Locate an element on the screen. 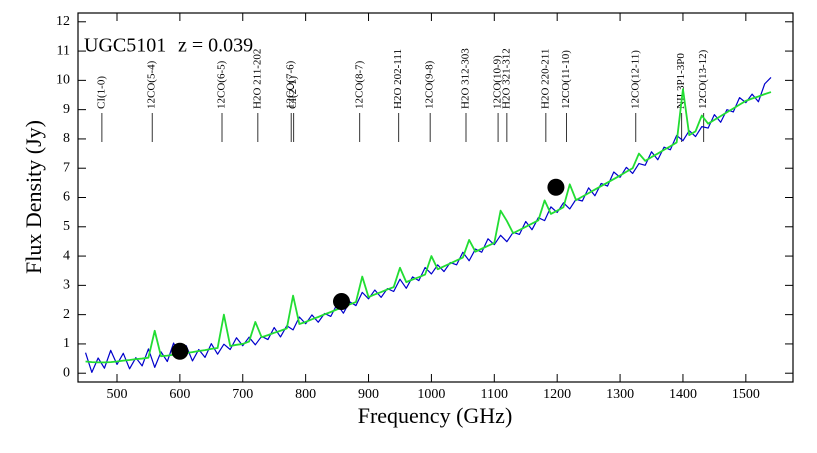 The image size is (817, 453). line-label: 12CO(9-8) is located at coordinates (430, 84).